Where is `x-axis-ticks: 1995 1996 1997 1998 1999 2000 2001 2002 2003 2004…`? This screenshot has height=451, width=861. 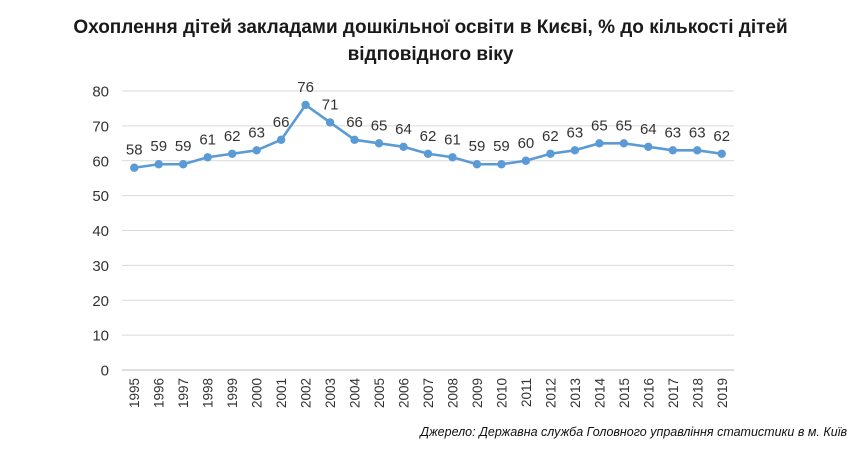
x-axis-ticks: 1995 1996 1997 1998 1999 2000 2001 2002 2003 2004… is located at coordinates (428, 393).